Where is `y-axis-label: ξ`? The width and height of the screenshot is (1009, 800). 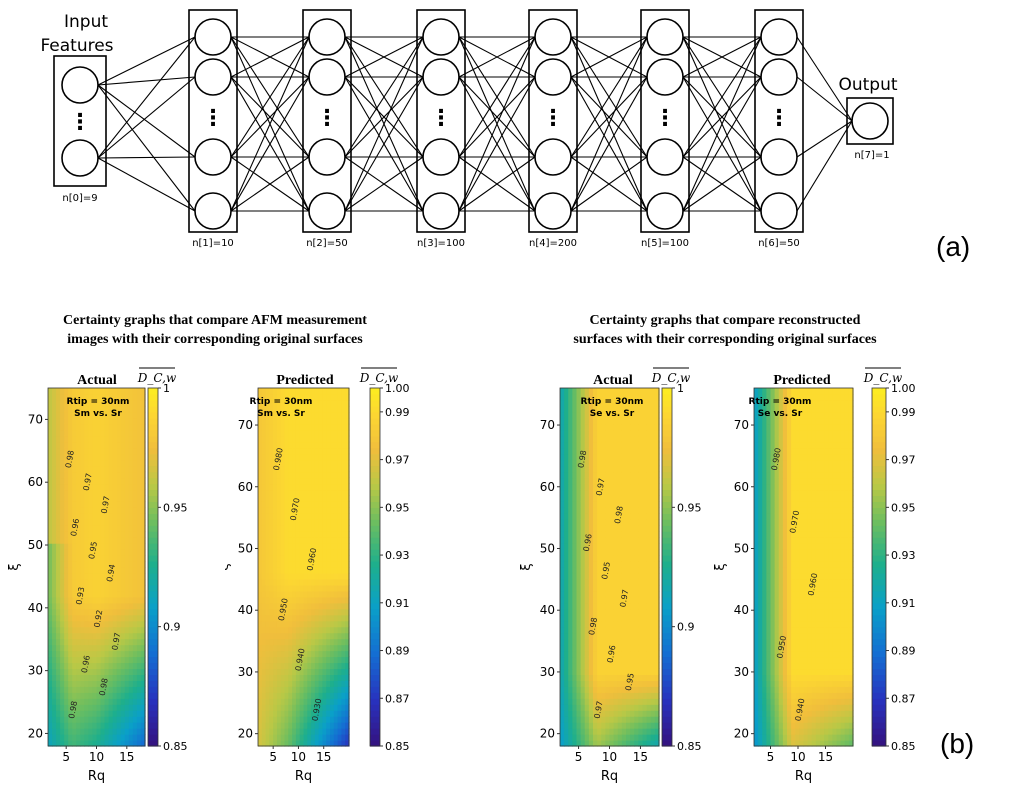 y-axis-label: ξ is located at coordinates (228, 566).